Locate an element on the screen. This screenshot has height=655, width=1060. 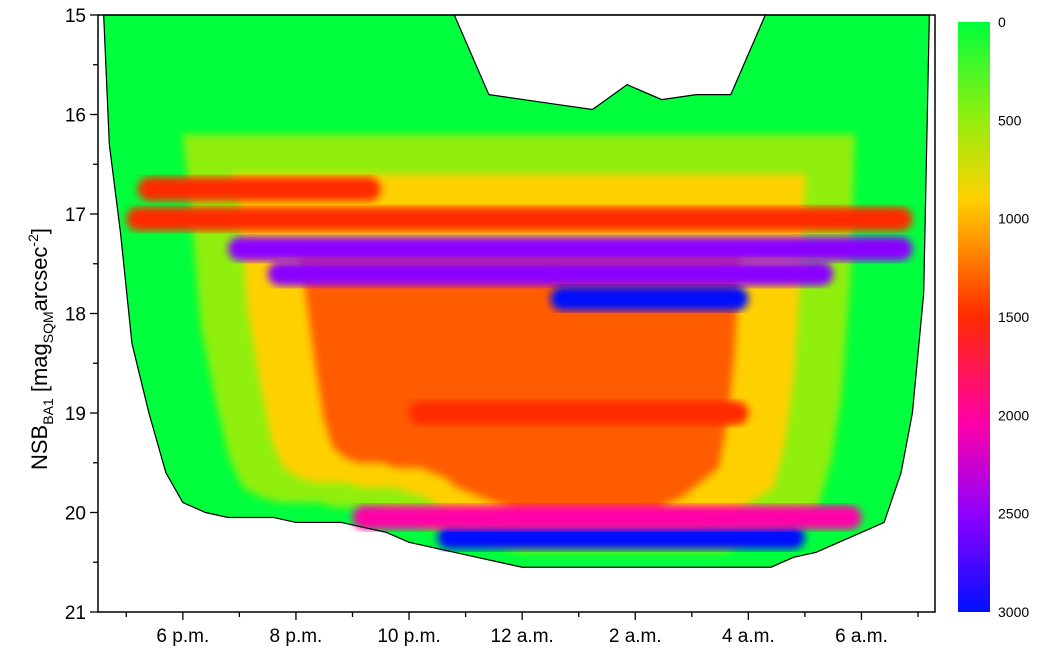
colorbar-labels: 0 500 1000 1500 2000 2500 3000 is located at coordinates (1013, 317).